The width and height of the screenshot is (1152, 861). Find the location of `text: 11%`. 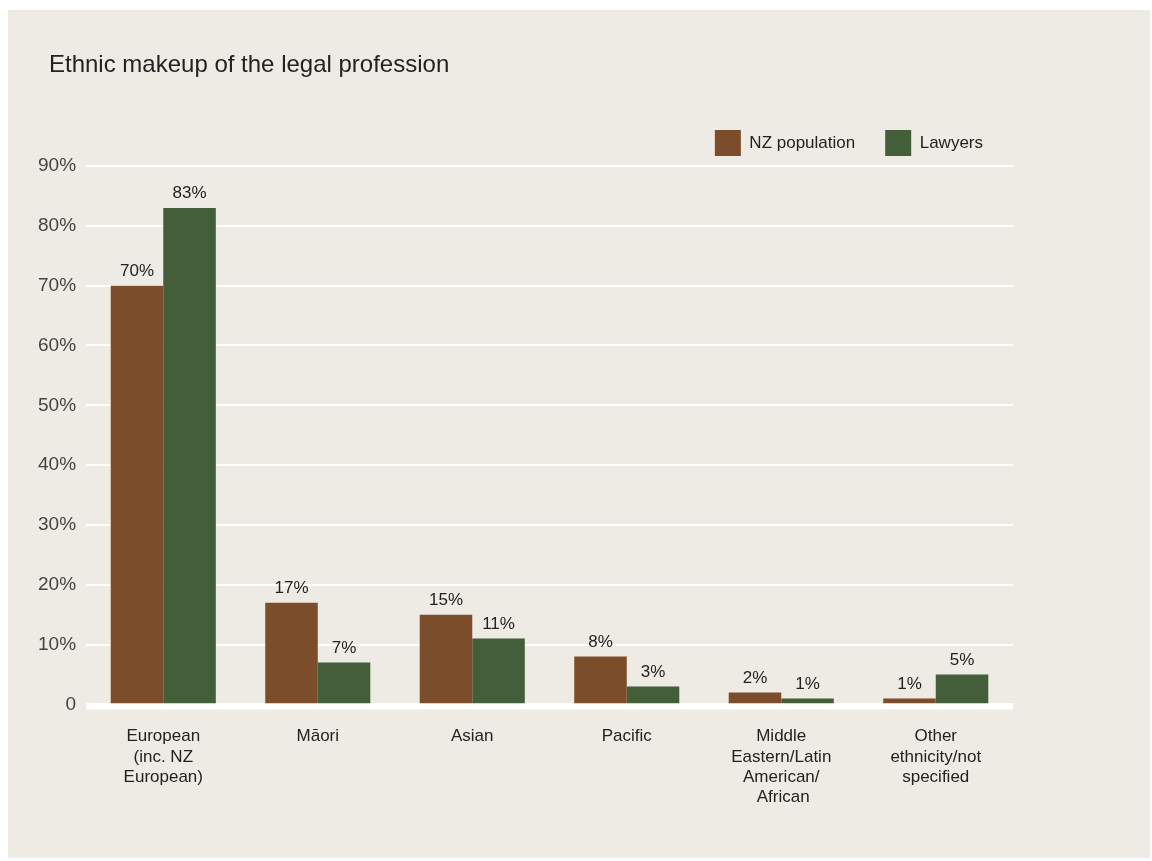

text: 11% is located at coordinates (498, 623).